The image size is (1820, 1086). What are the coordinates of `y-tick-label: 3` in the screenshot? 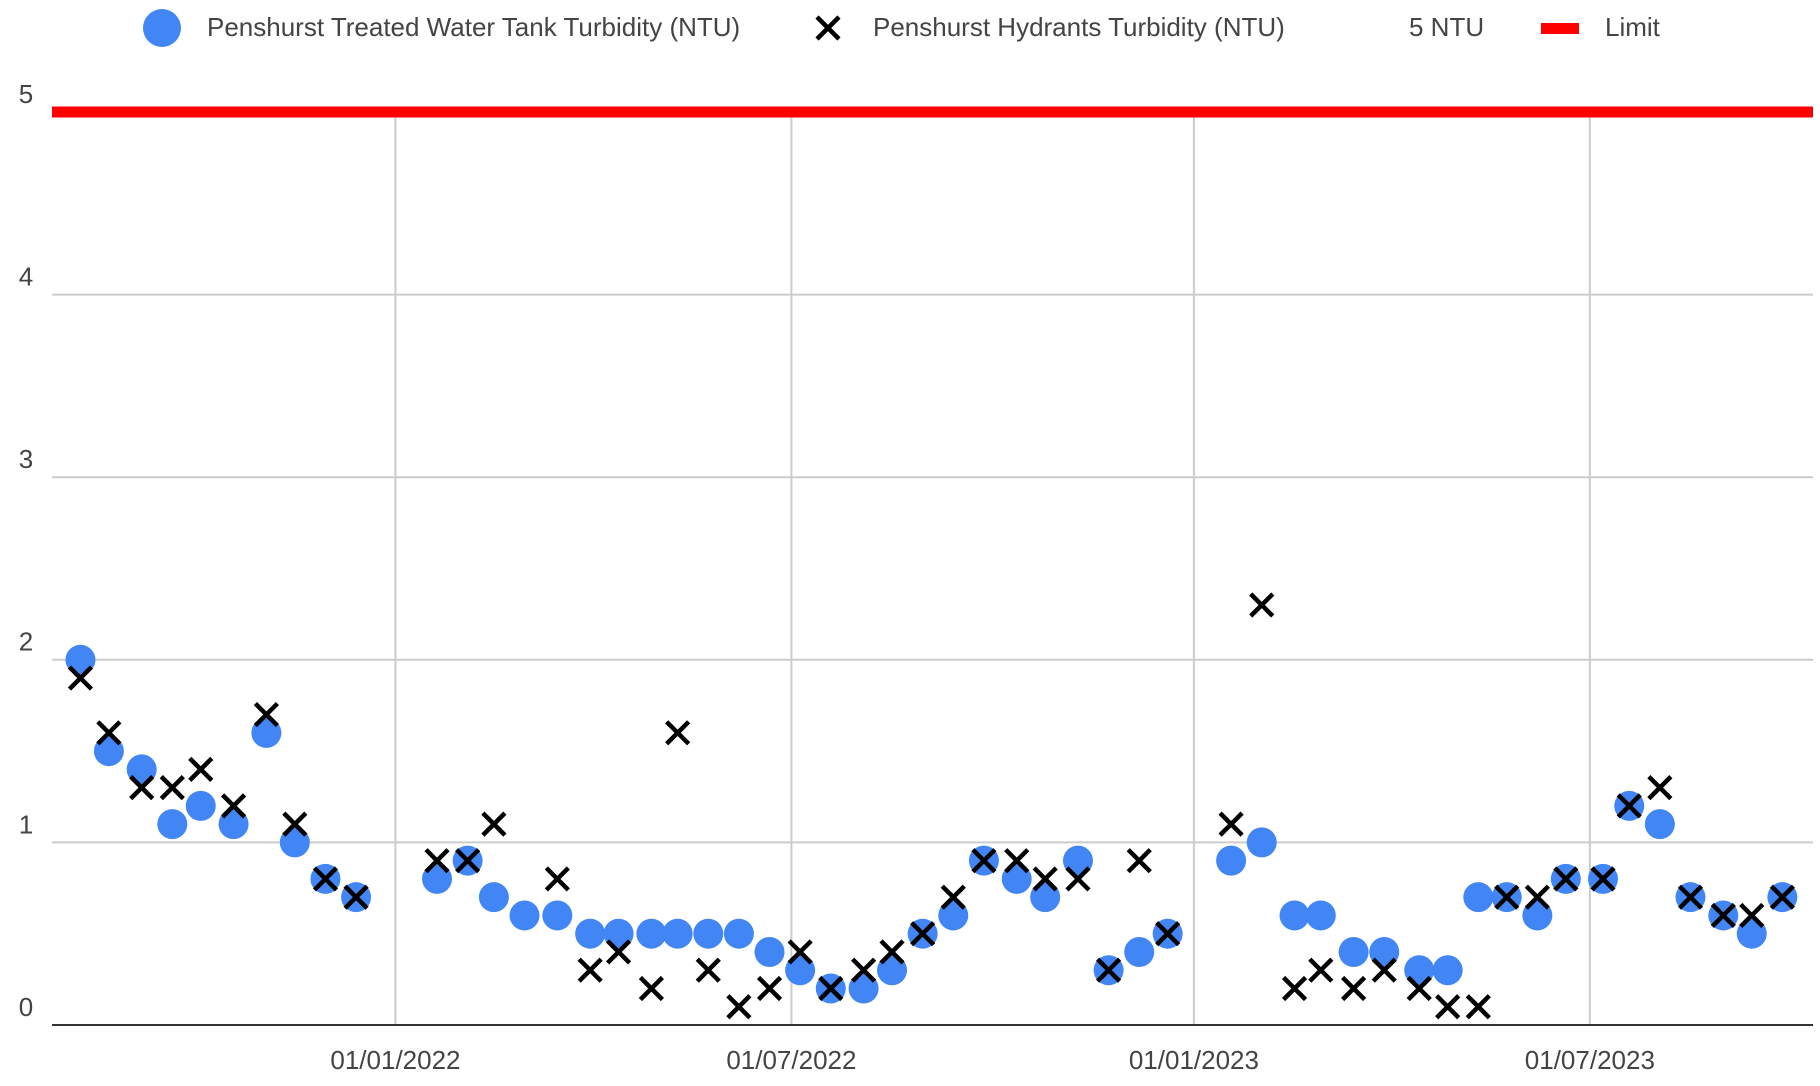 It's located at (26, 459).